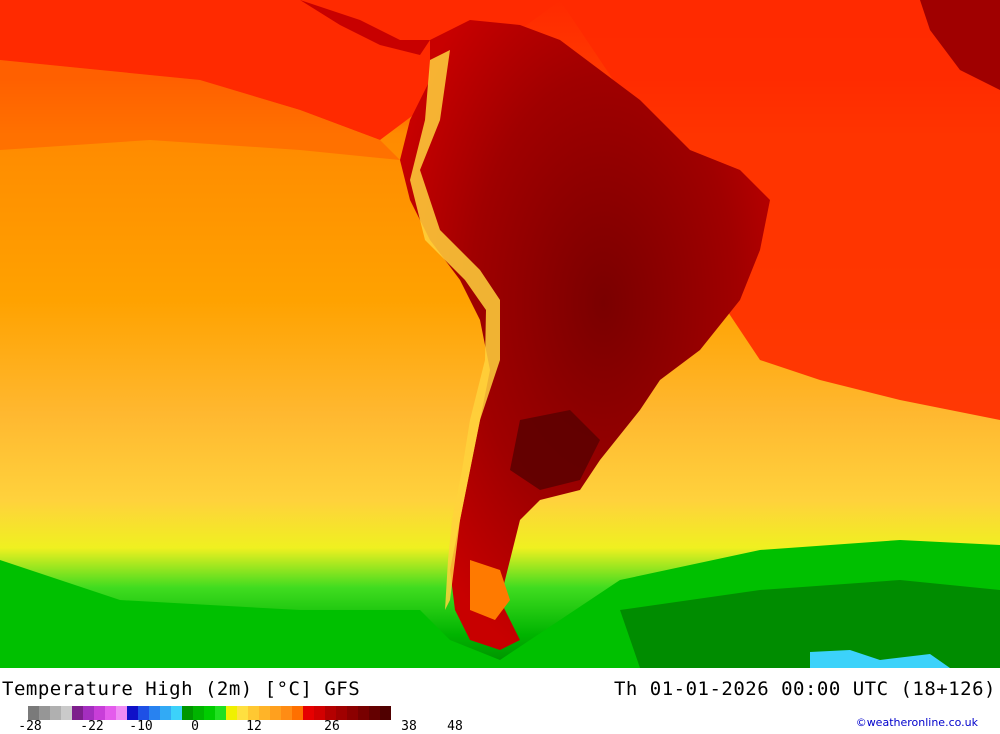  I want to click on cold-patch, so click(880, 659).